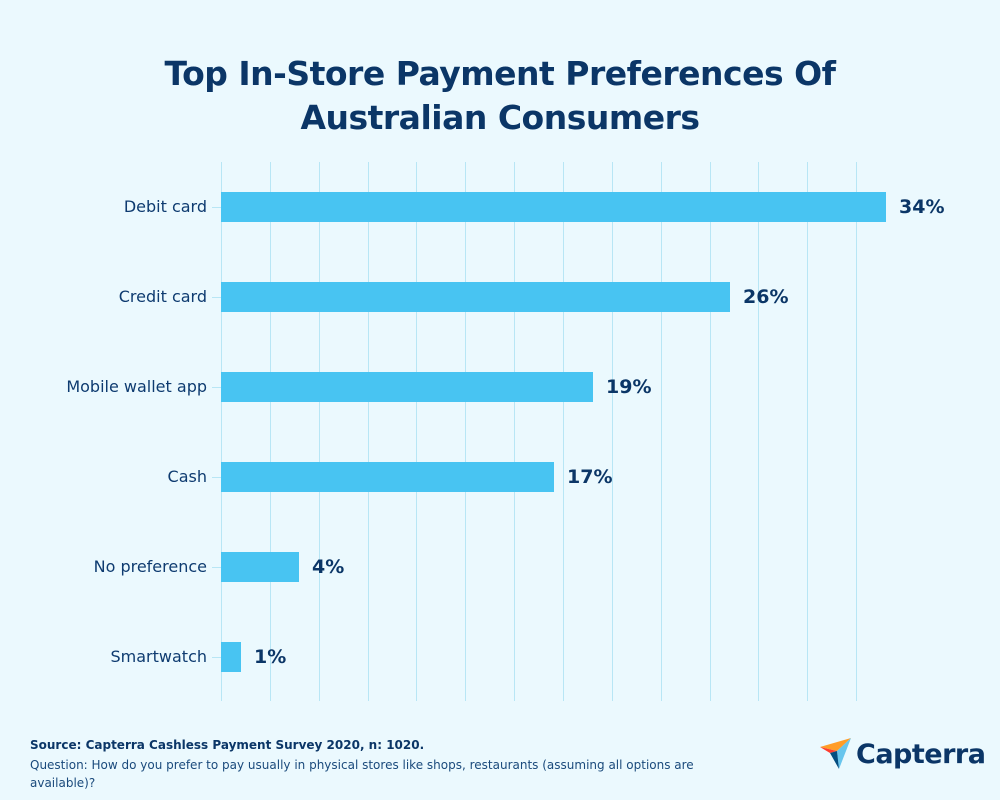  I want to click on chart-title-line-2: Australian Consumers, so click(500, 117).